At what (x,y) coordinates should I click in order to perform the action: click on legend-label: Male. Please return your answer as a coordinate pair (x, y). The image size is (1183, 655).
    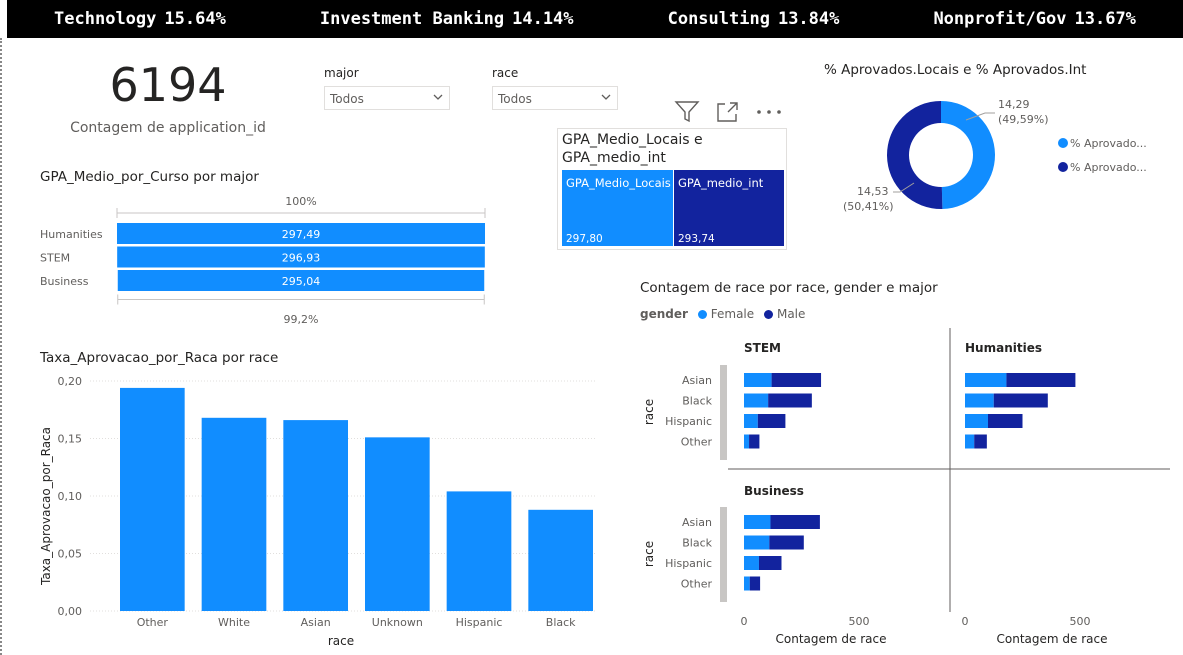
    Looking at the image, I should click on (791, 314).